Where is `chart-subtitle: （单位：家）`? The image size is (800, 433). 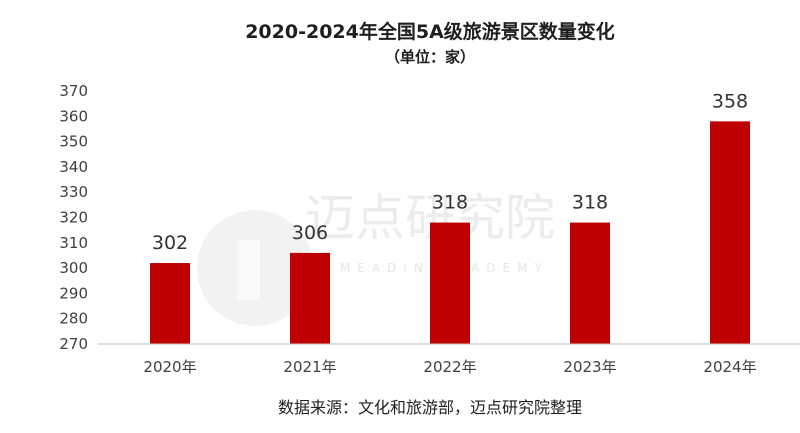
chart-subtitle: （单位：家） is located at coordinates (430, 57).